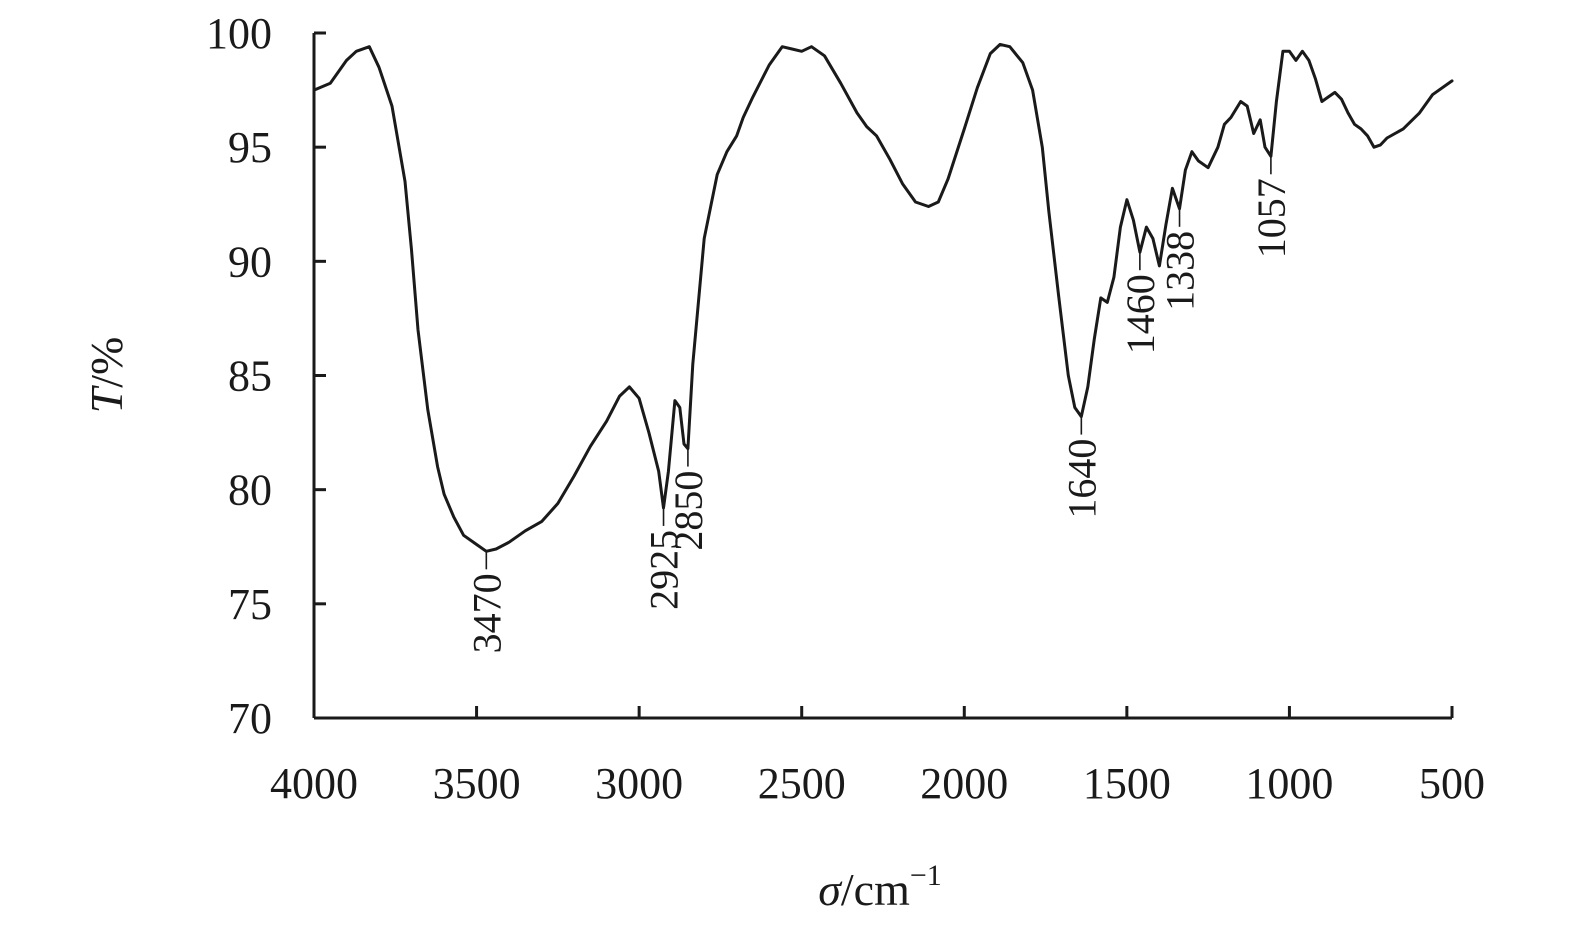 This screenshot has height=928, width=1575. What do you see at coordinates (1081, 479) in the screenshot?
I see `peak-label-1640: 1640` at bounding box center [1081, 479].